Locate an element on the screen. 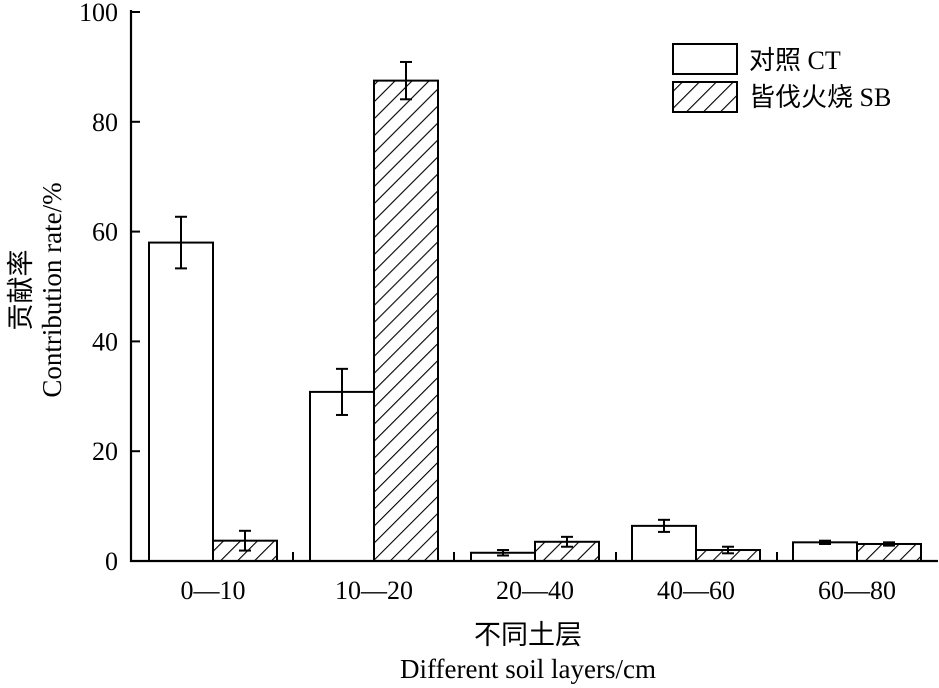  legend-swatch-sb is located at coordinates (705, 97).